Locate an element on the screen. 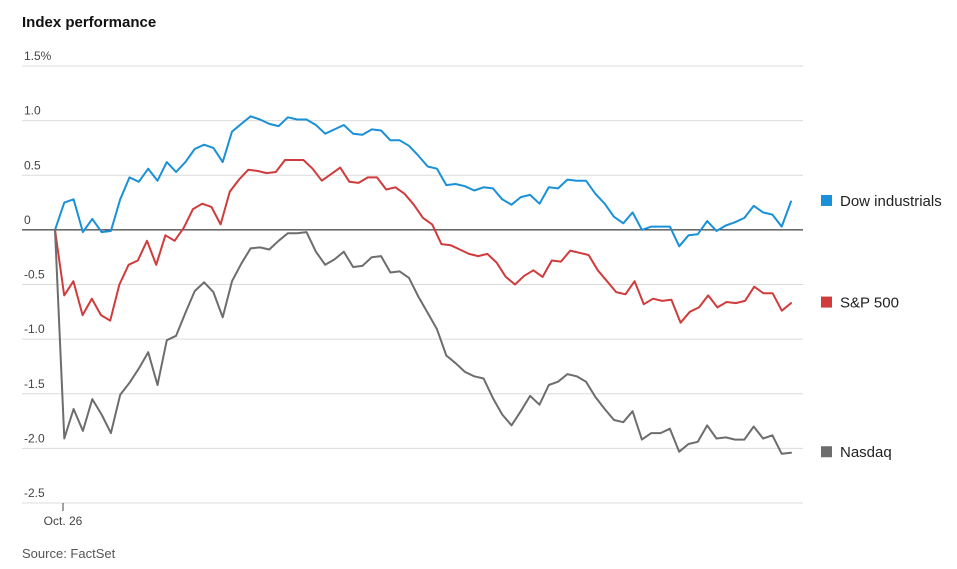  legend-label-dow-industrials: Dow industrials is located at coordinates (891, 201).